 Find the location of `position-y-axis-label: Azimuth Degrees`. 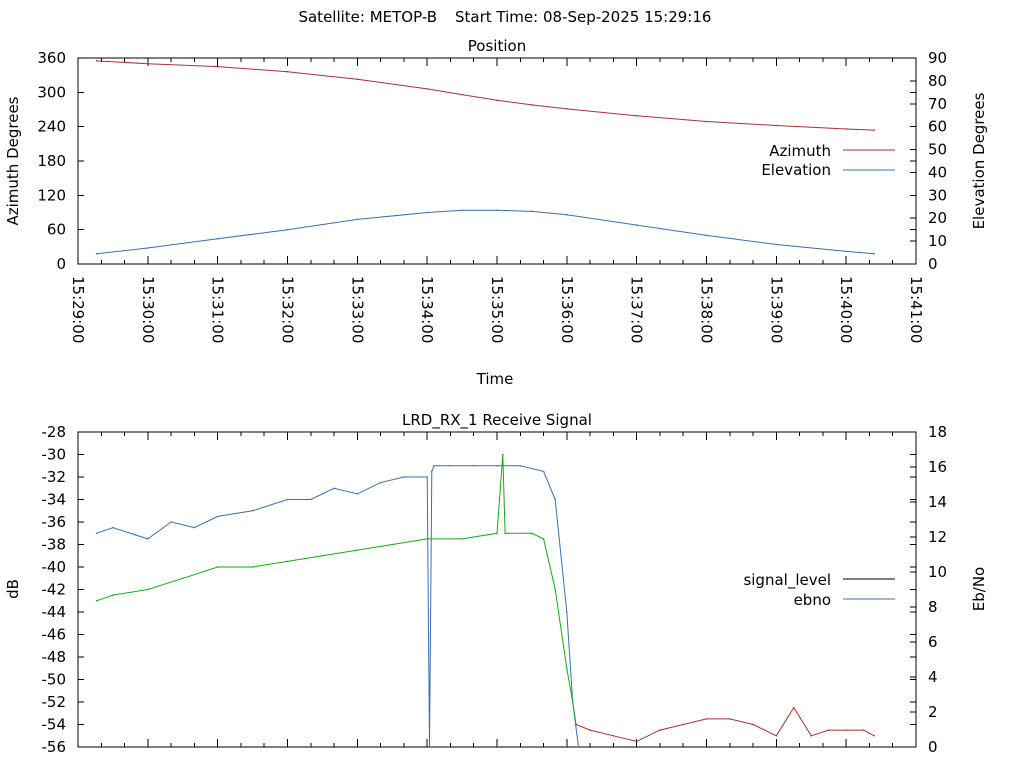

position-y-axis-label: Azimuth Degrees is located at coordinates (13, 160).